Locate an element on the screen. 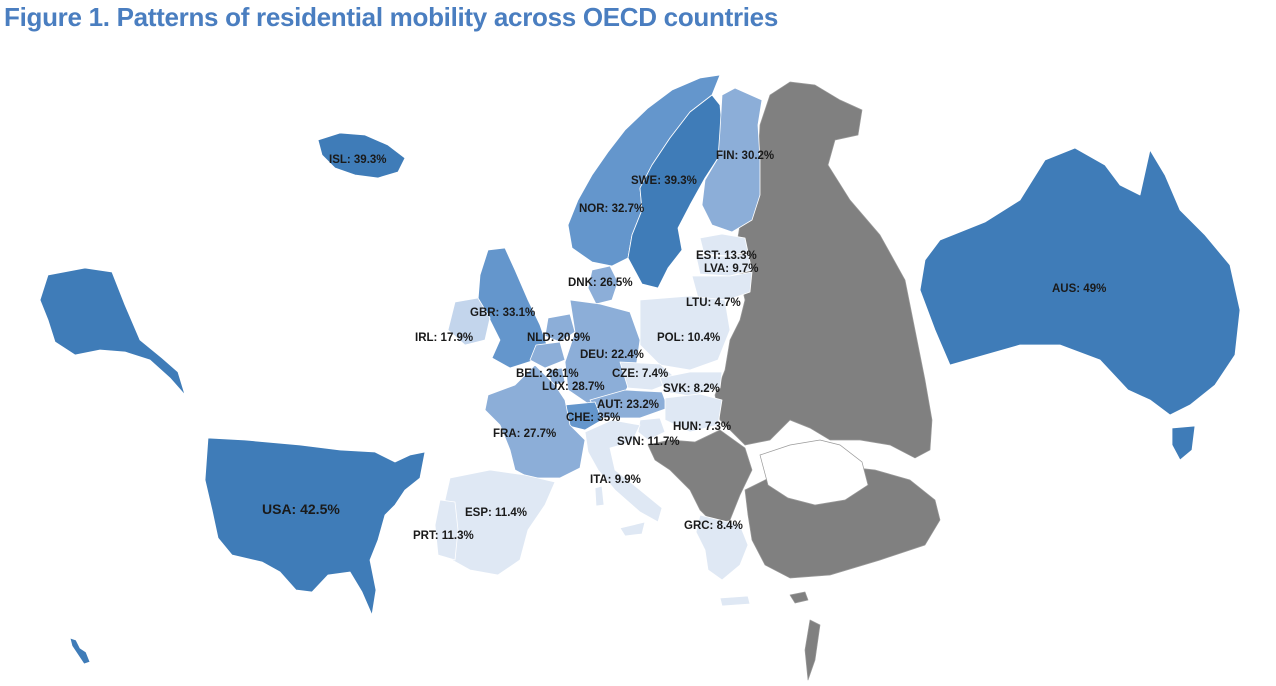 The width and height of the screenshot is (1276, 686). label-fra: FRA: 27.7% is located at coordinates (524, 434).